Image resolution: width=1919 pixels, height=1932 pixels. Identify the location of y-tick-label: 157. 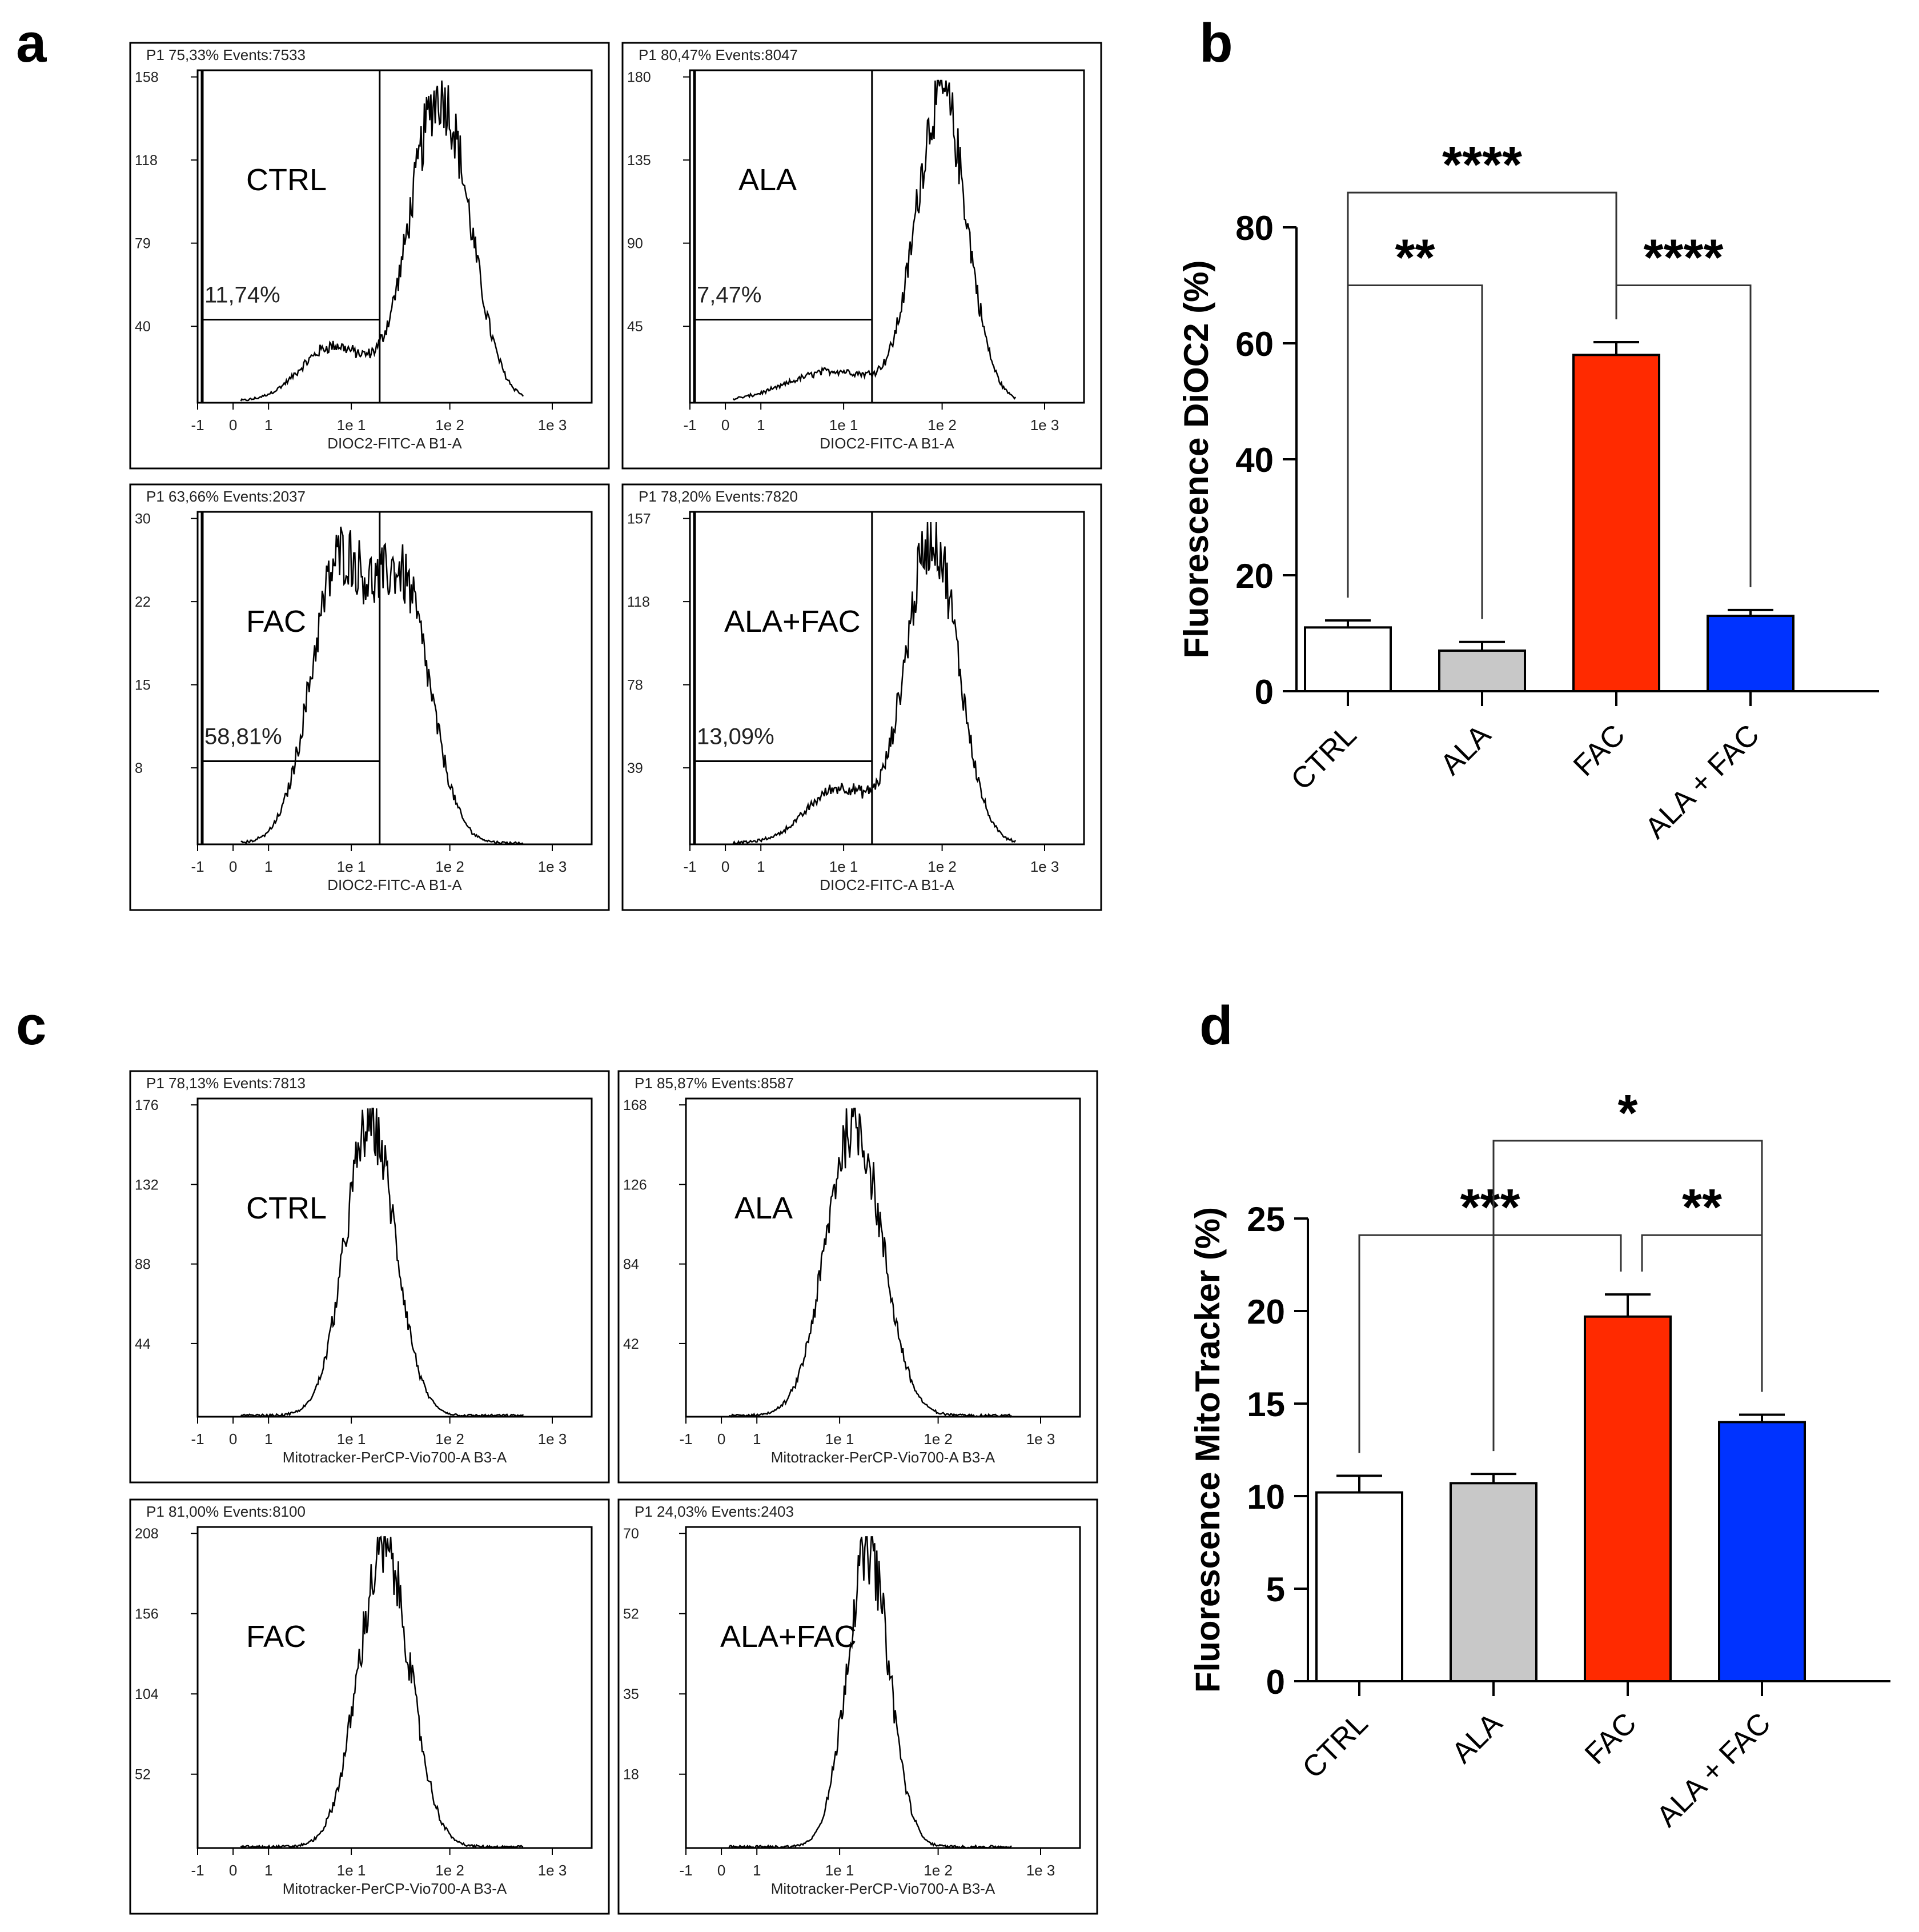
(639, 519).